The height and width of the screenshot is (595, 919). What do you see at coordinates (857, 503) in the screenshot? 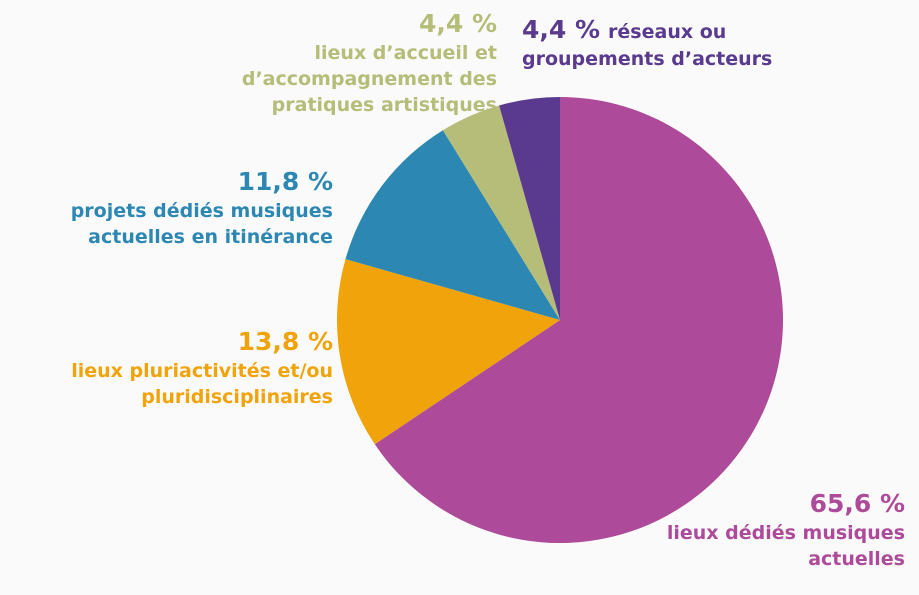
I see `value-label: 65,6 %` at bounding box center [857, 503].